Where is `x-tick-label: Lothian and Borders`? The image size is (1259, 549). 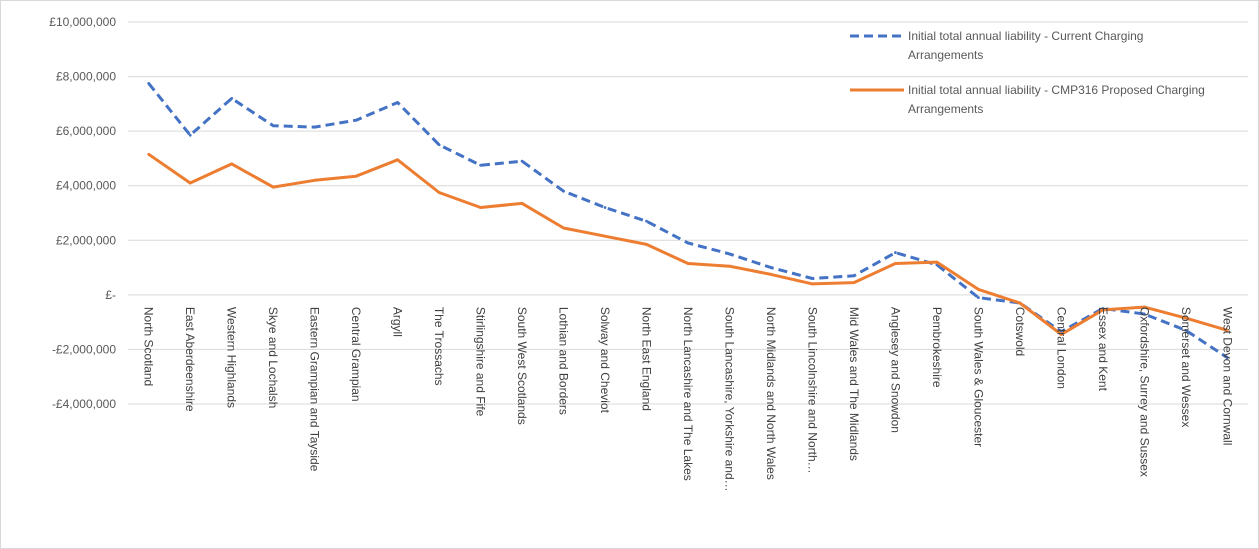
x-tick-label: Lothian and Borders is located at coordinates (564, 361).